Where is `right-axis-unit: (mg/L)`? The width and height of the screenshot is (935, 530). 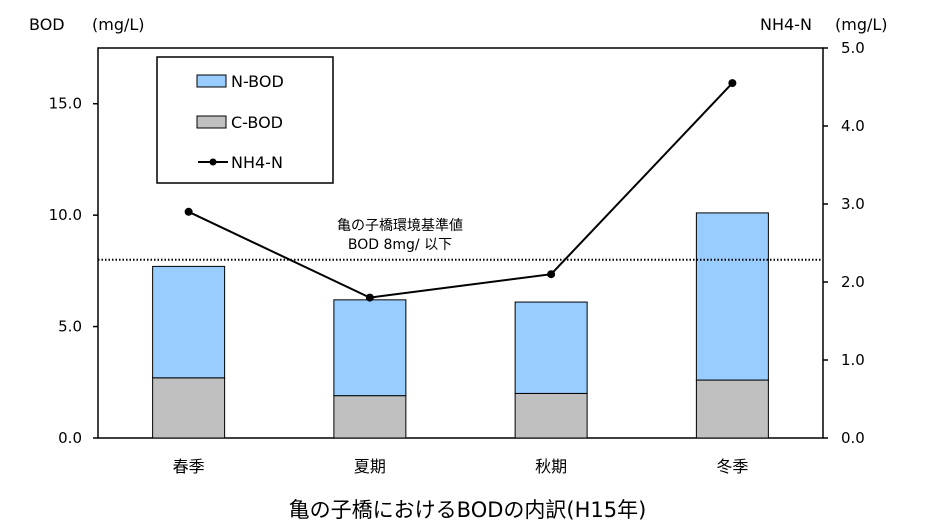
right-axis-unit: (mg/L) is located at coordinates (861, 24).